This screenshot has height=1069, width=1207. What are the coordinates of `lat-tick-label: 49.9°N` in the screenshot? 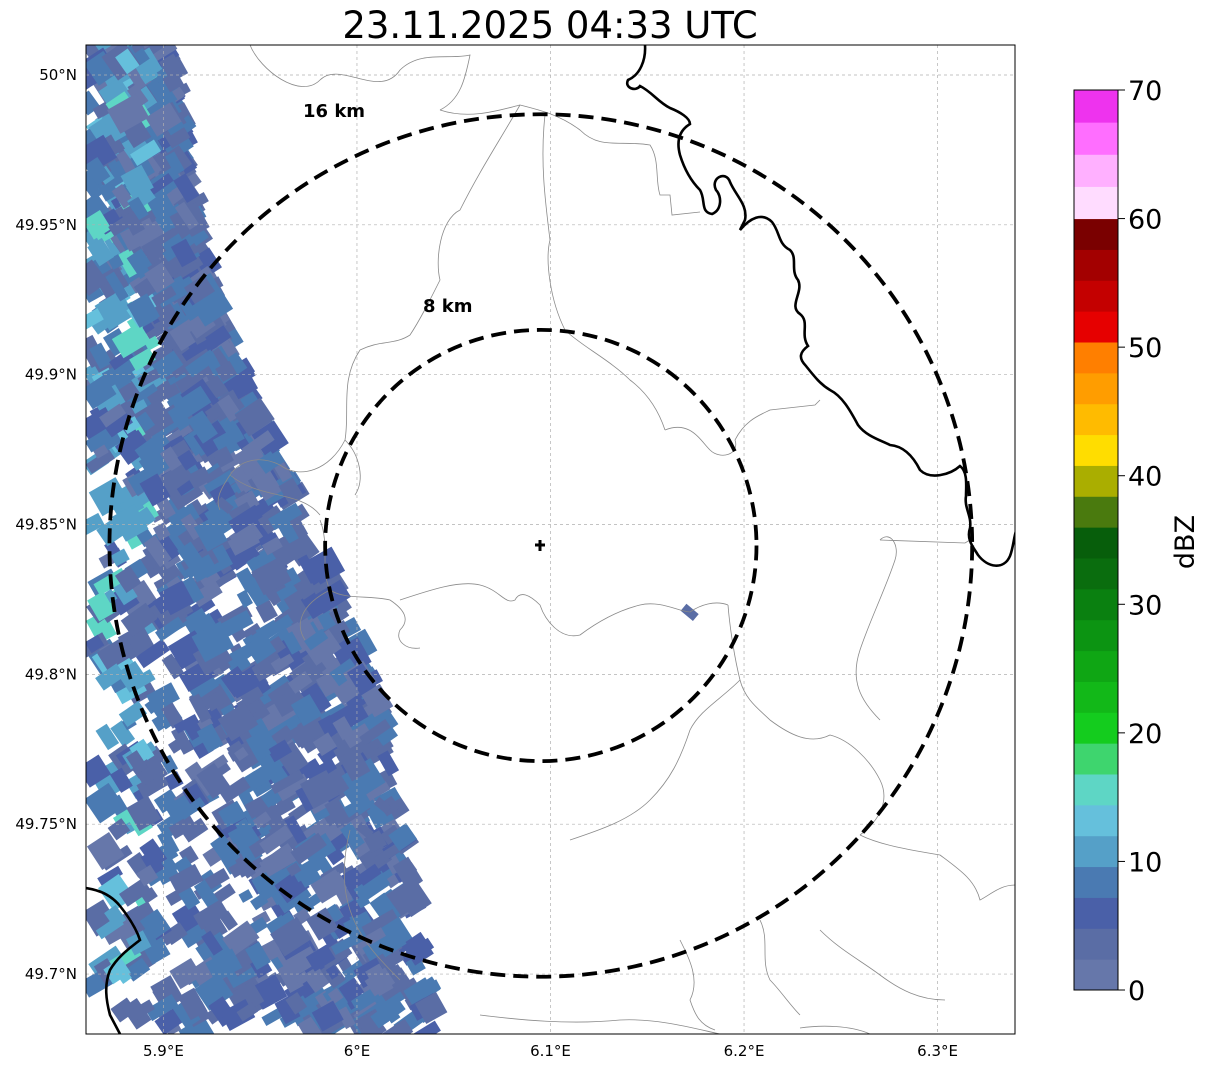 It's located at (51, 375).